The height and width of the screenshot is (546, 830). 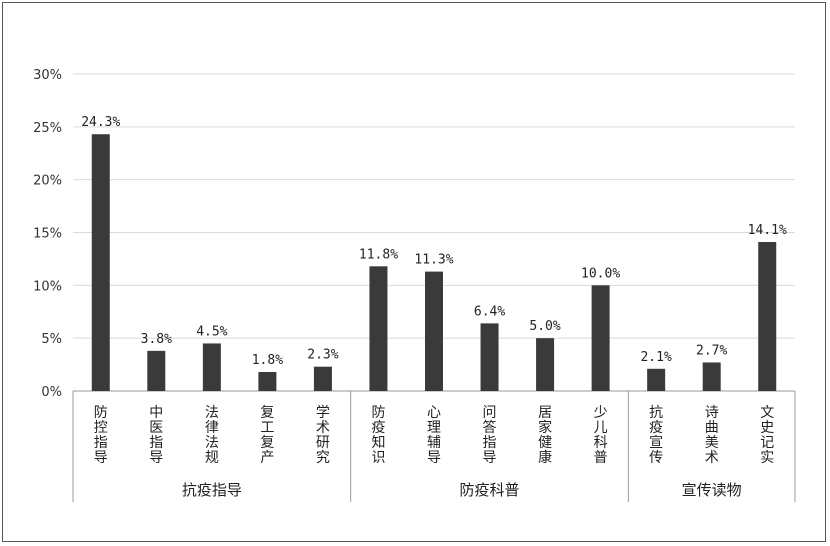 I want to click on group-label: 抗疫指导, so click(x=212, y=490).